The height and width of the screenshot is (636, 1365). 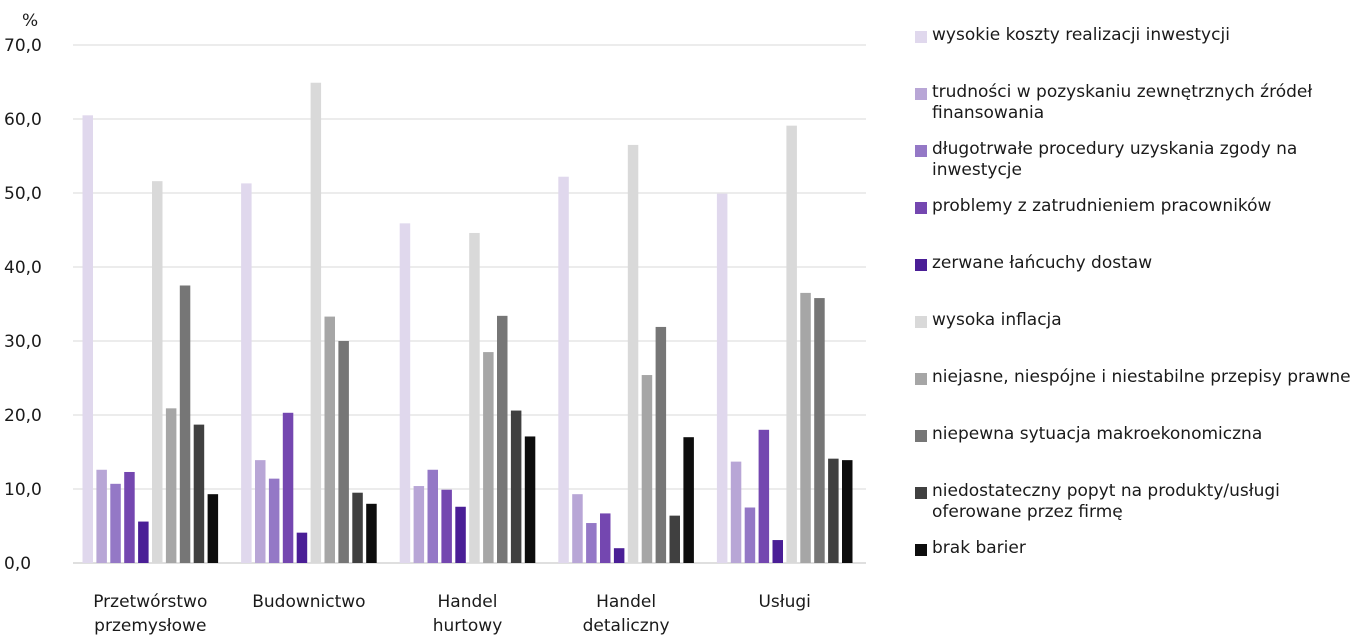 I want to click on legend-label: niepewna sytuacja makroekonomiczna, so click(x=1097, y=434).